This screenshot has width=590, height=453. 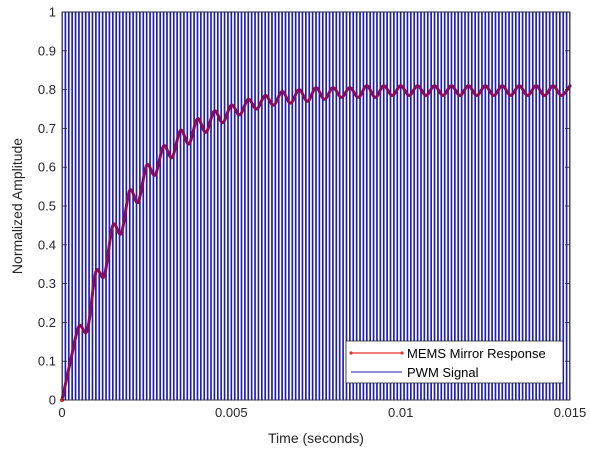 I want to click on y-tick-label: 0.5, so click(x=47, y=206).